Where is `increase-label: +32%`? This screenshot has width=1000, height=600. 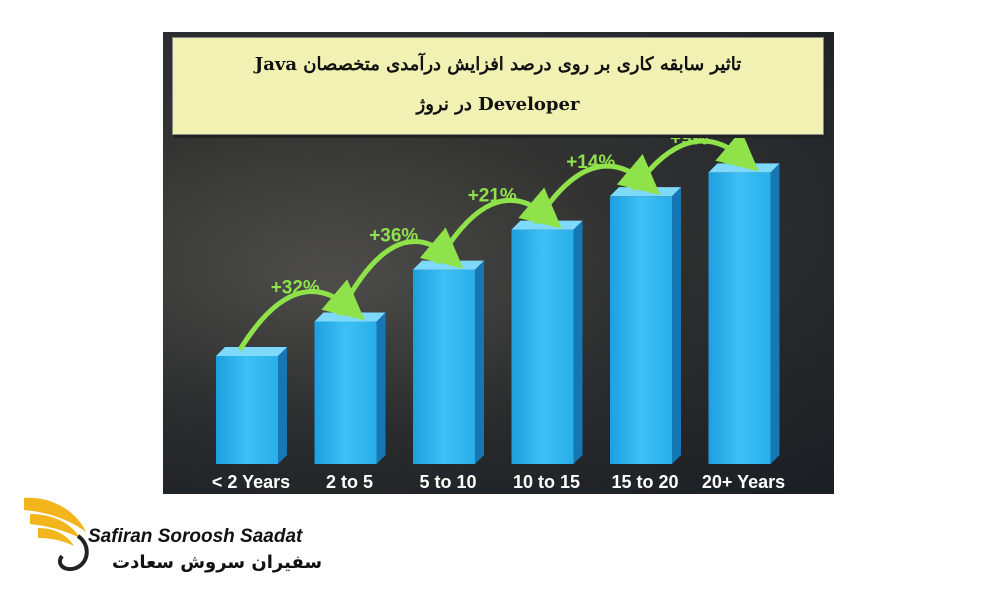 increase-label: +32% is located at coordinates (295, 287).